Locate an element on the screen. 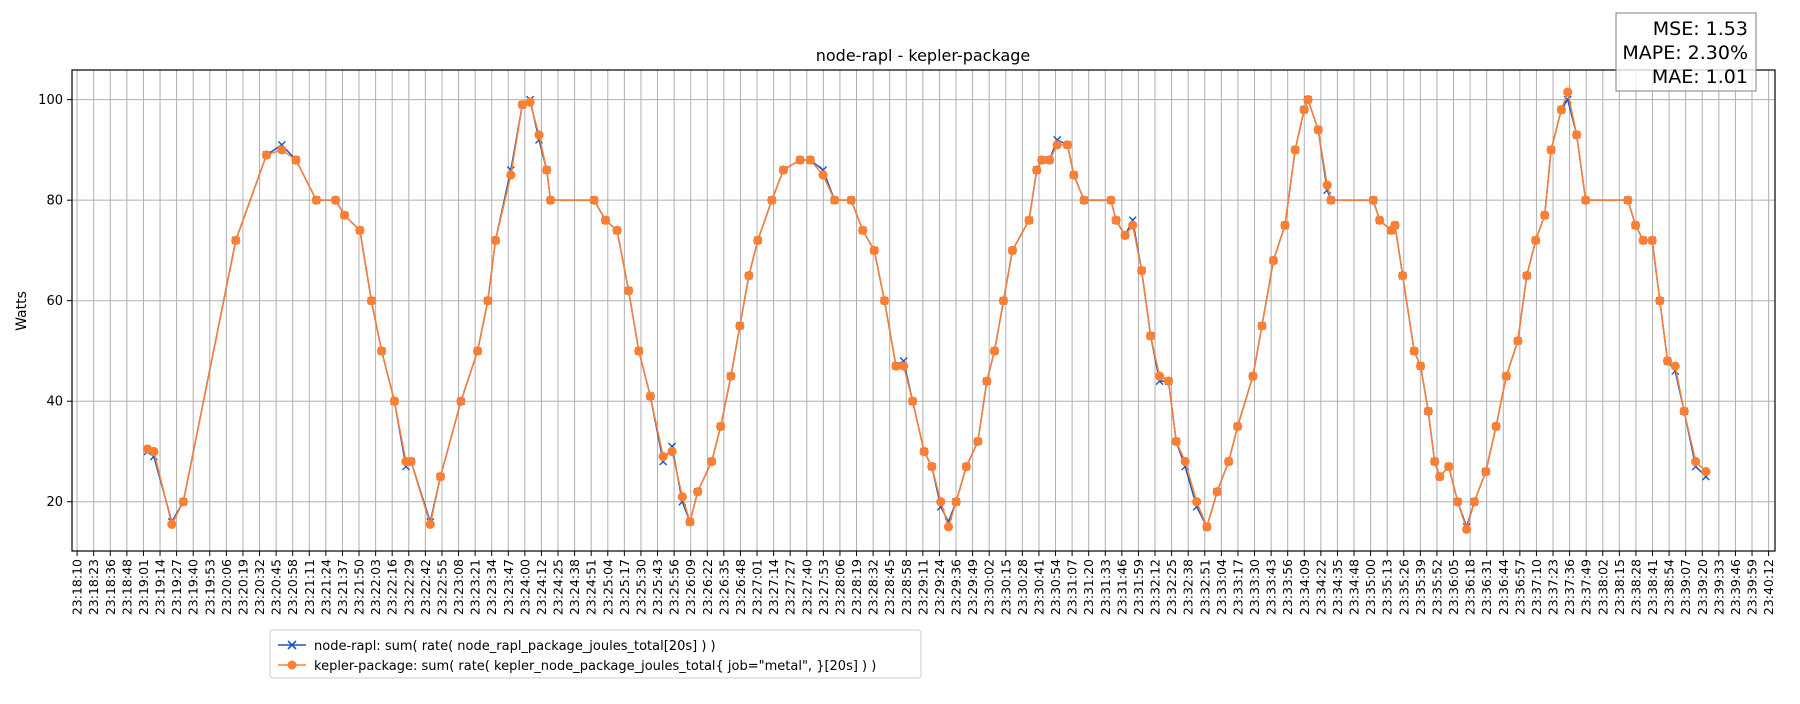 The height and width of the screenshot is (704, 1800). x-tick-label: 23:31:59 is located at coordinates (1138, 587).